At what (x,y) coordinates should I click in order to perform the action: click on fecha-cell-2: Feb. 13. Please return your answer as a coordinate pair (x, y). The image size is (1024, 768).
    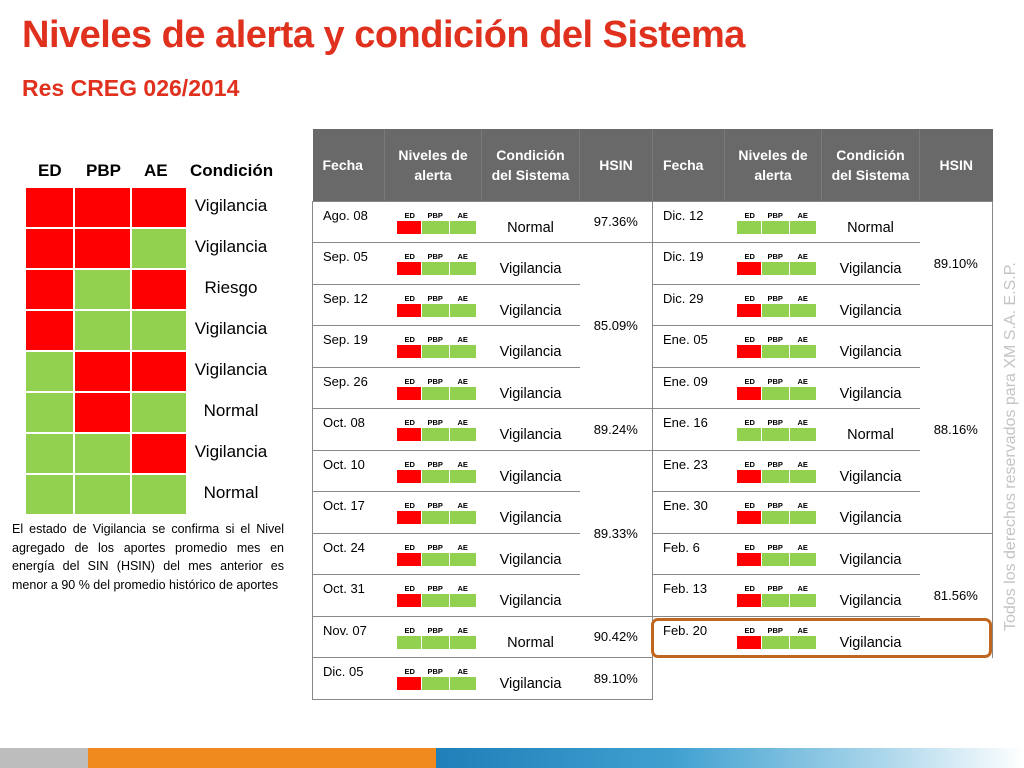
    Looking at the image, I should click on (688, 595).